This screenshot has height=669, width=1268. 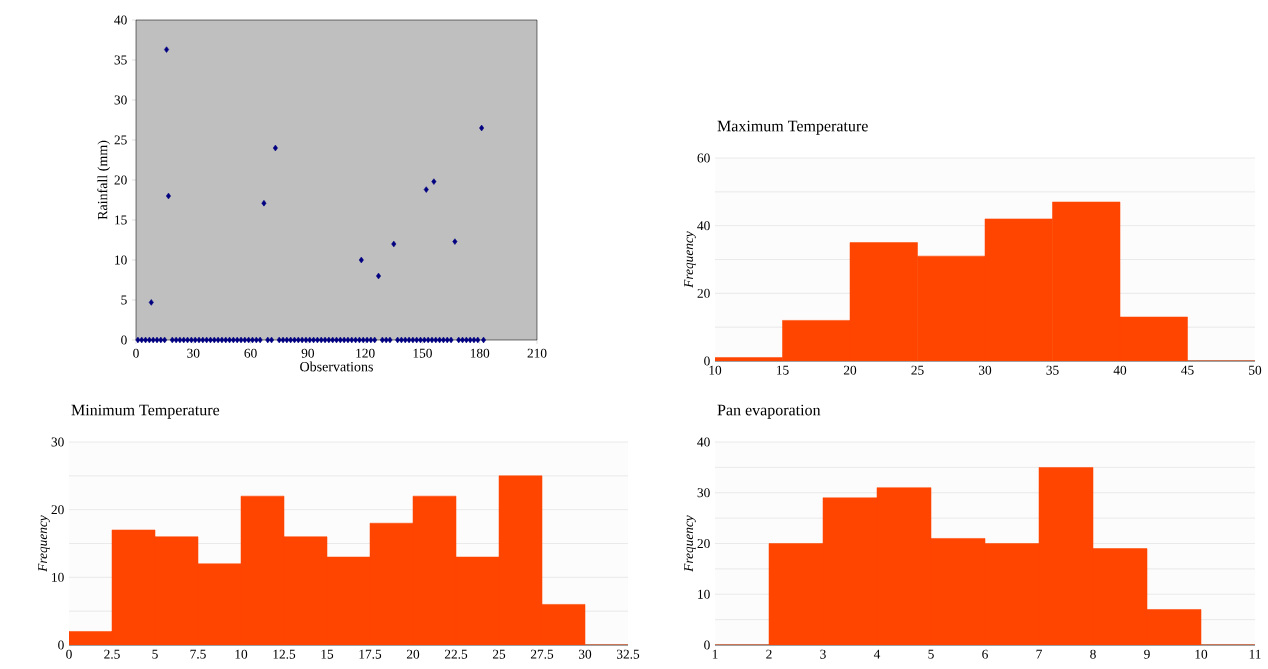 What do you see at coordinates (542, 654) in the screenshot?
I see `x-tick-label: 27.5` at bounding box center [542, 654].